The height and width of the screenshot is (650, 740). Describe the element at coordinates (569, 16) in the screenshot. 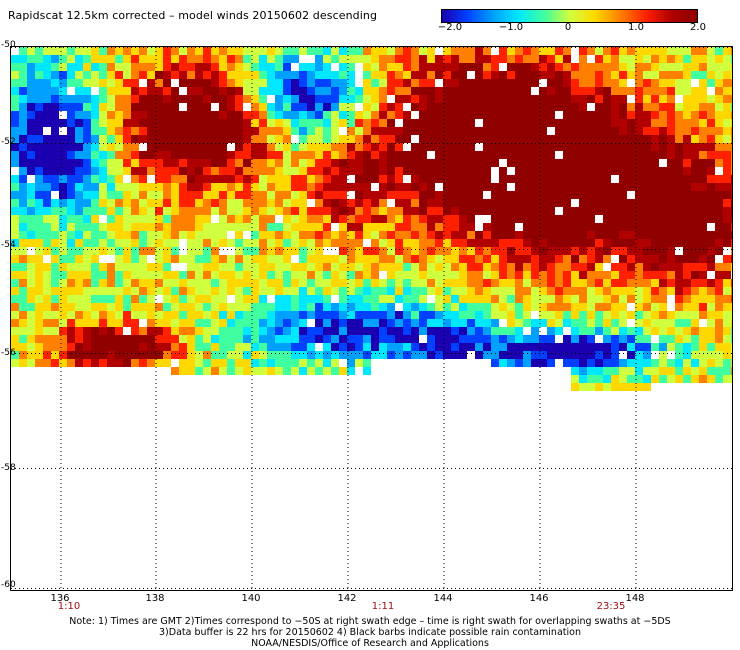

I see `colorbar` at that location.